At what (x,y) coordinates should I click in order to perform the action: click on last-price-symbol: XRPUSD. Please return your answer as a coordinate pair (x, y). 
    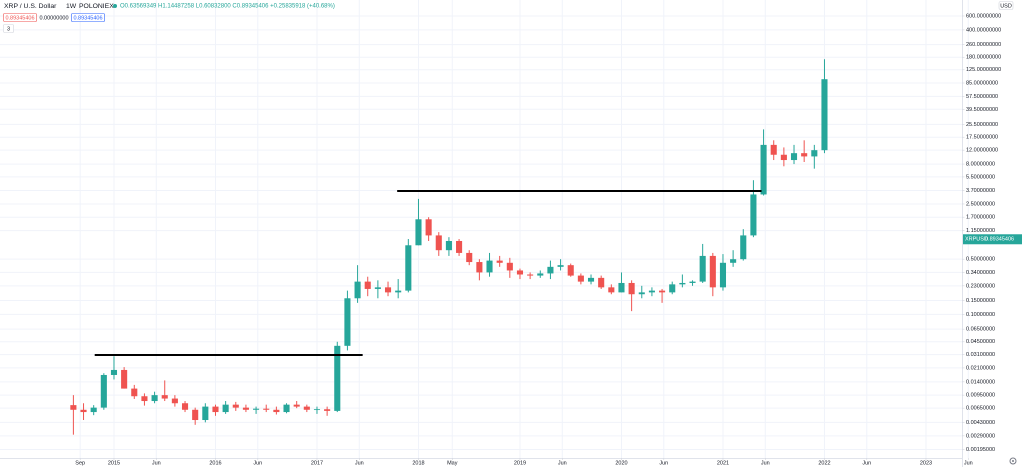
    Looking at the image, I should click on (976, 240).